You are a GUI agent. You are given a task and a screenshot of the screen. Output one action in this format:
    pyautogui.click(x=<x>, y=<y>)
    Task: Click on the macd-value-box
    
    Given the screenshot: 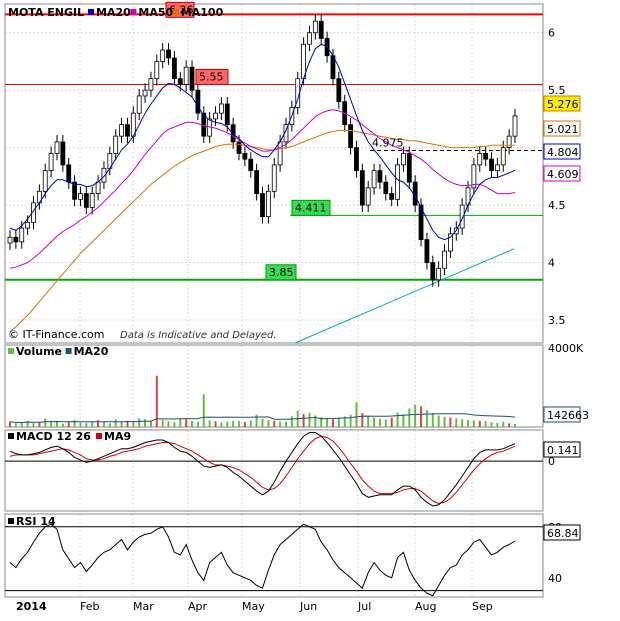 What is the action you would take?
    pyautogui.click(x=562, y=449)
    